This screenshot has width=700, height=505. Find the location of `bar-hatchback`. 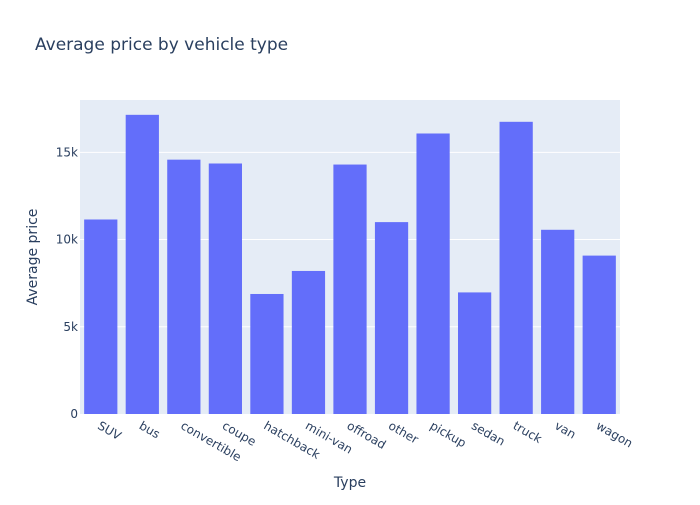

bar-hatchback is located at coordinates (267, 353).